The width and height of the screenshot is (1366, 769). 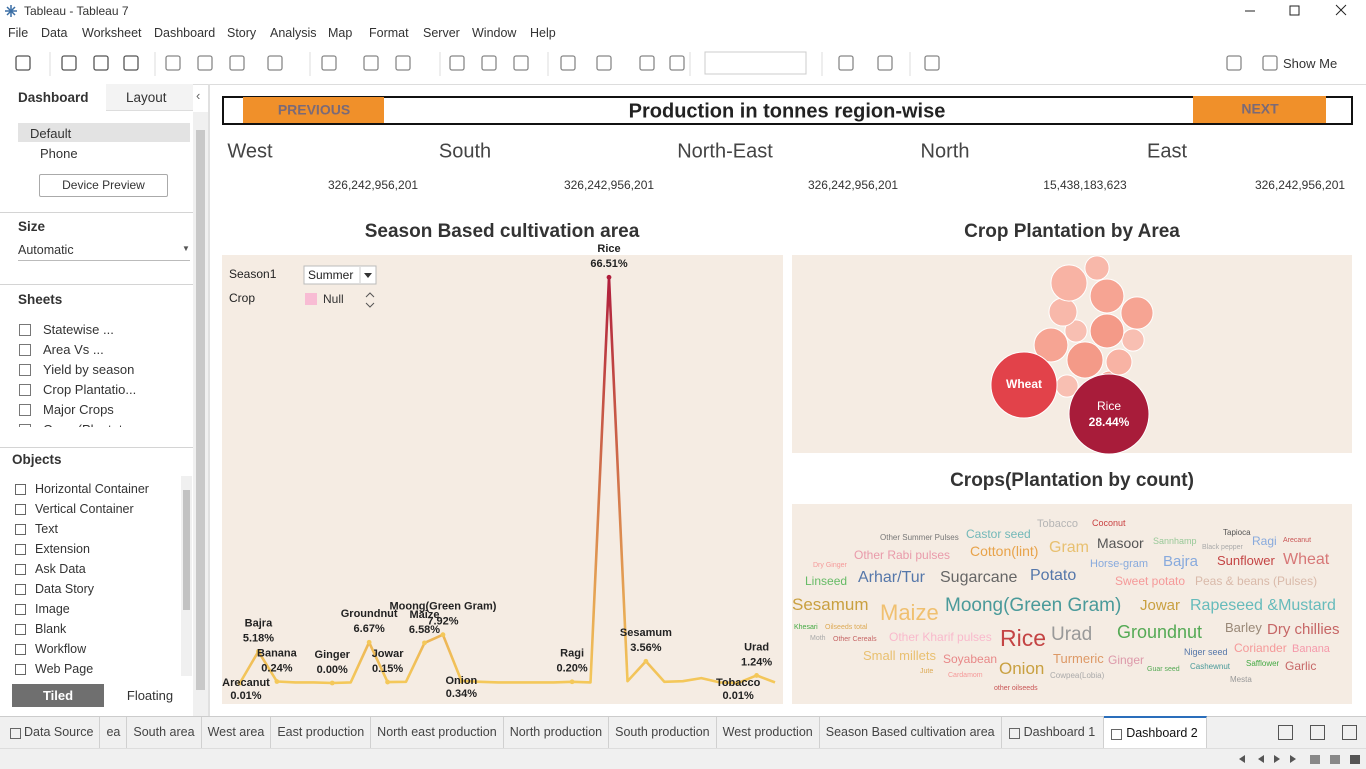 What do you see at coordinates (78, 409) in the screenshot?
I see `sheet-item: Major Crops` at bounding box center [78, 409].